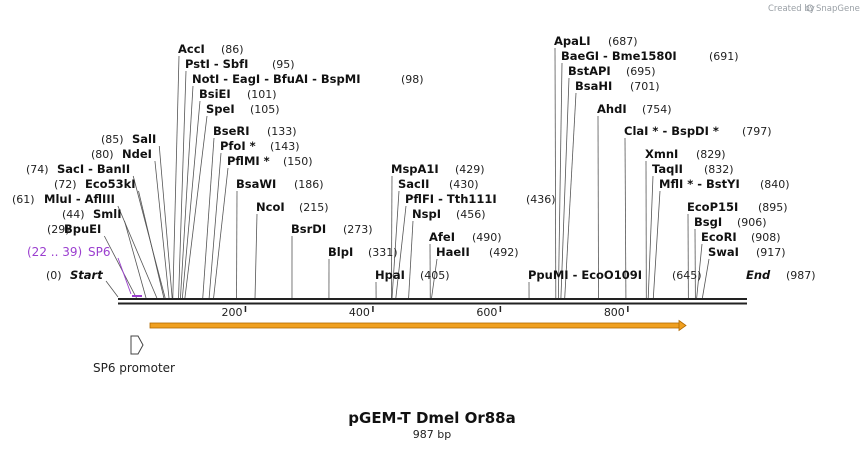  Describe the element at coordinates (220, 109) in the screenshot. I see `site-label-12: SpeI` at that location.